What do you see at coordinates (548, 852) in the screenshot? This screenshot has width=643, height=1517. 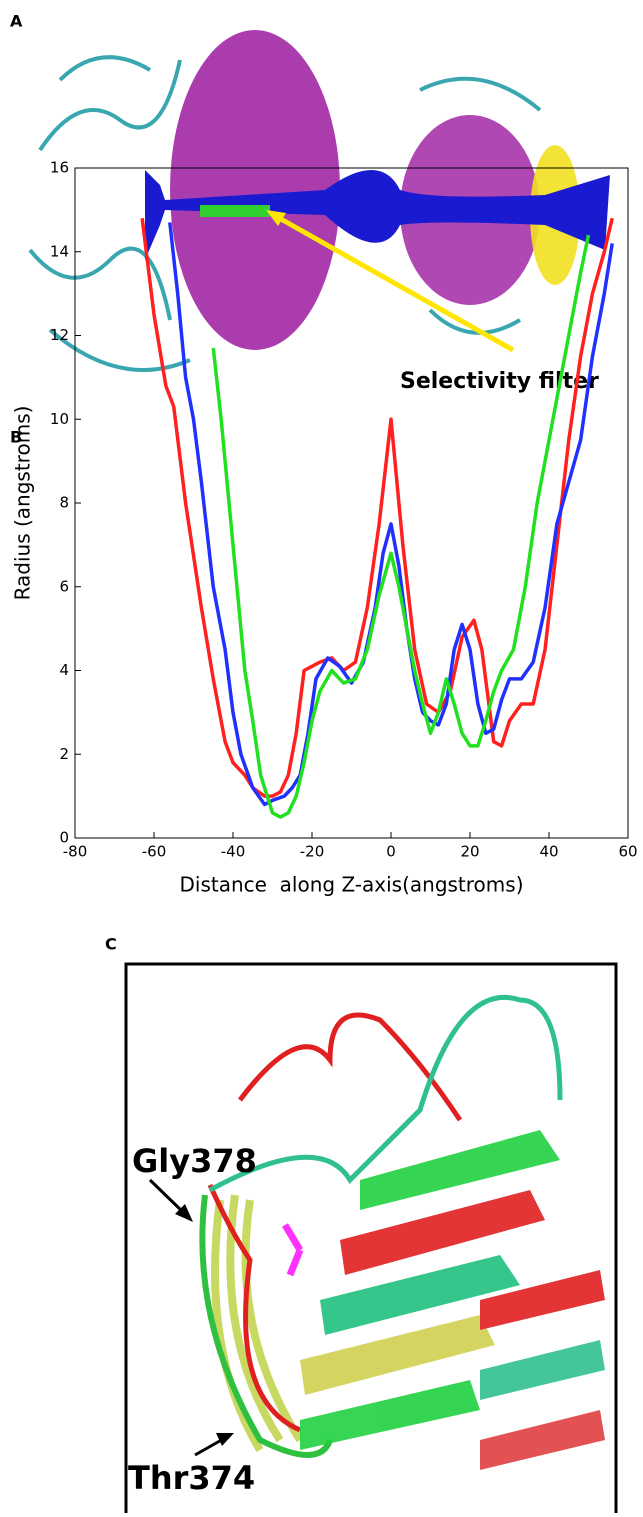 I see `x-tick-label: 40` at bounding box center [548, 852].